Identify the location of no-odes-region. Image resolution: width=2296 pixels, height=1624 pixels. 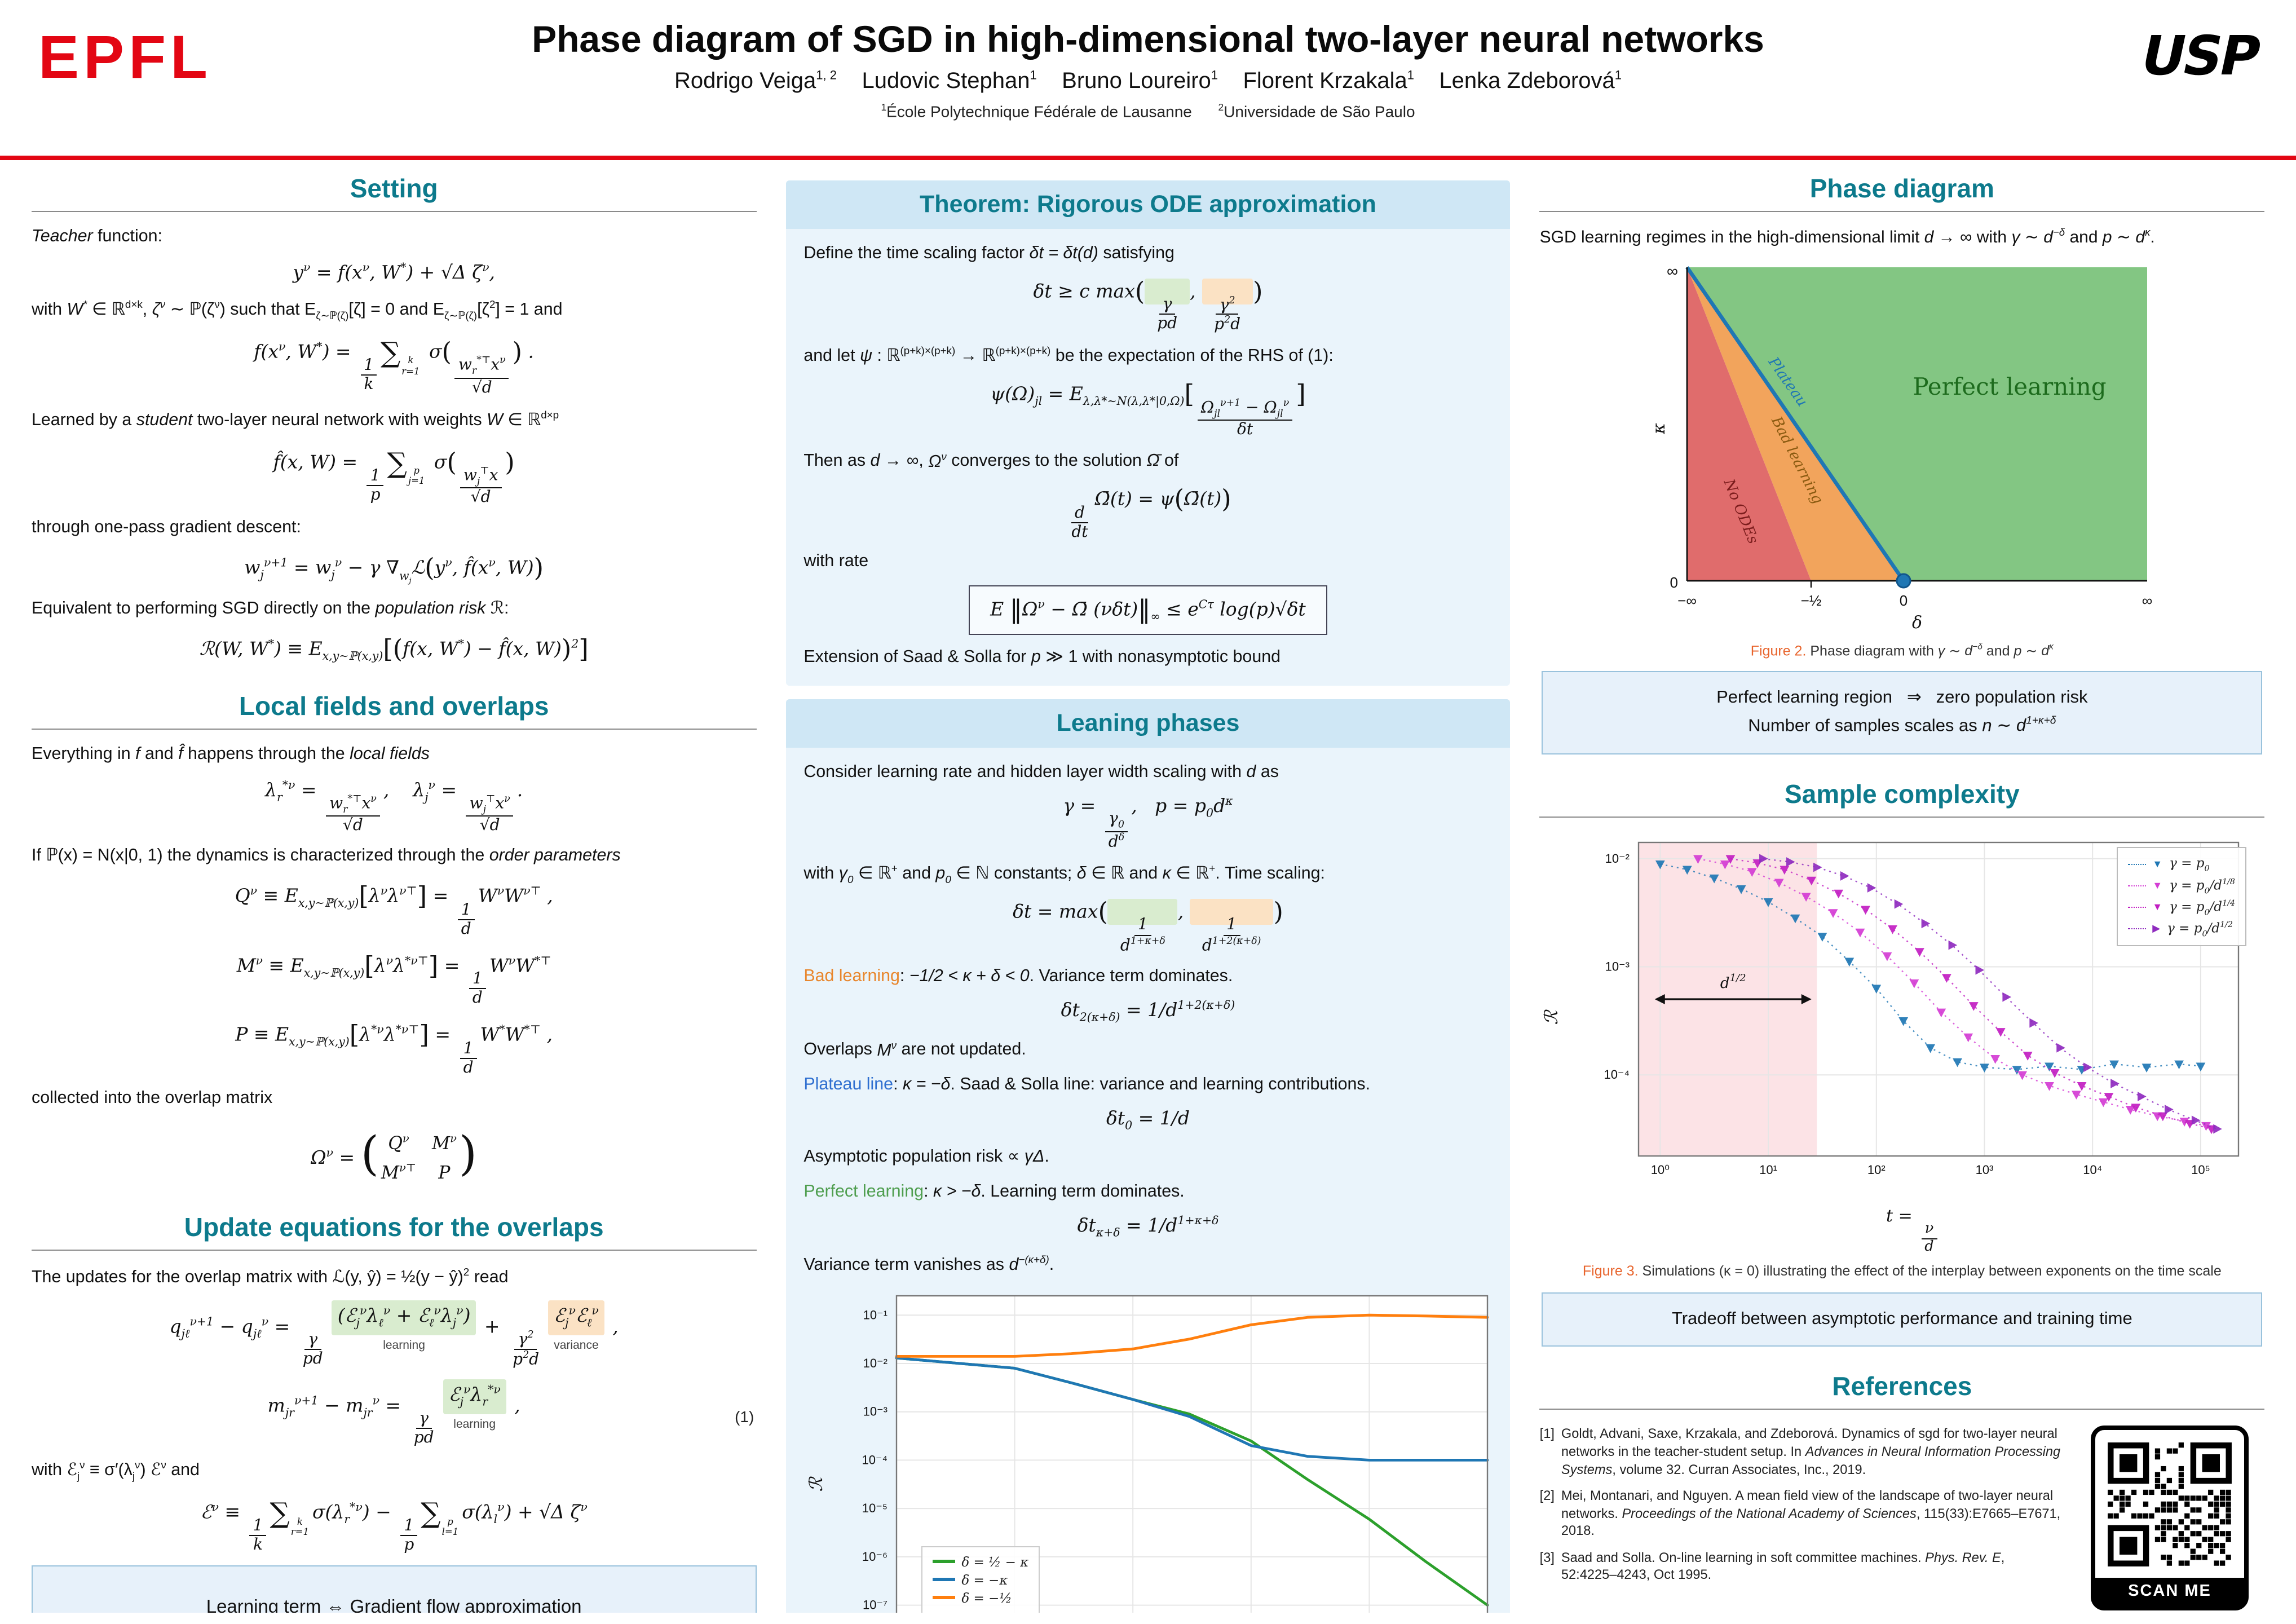
(1748, 424).